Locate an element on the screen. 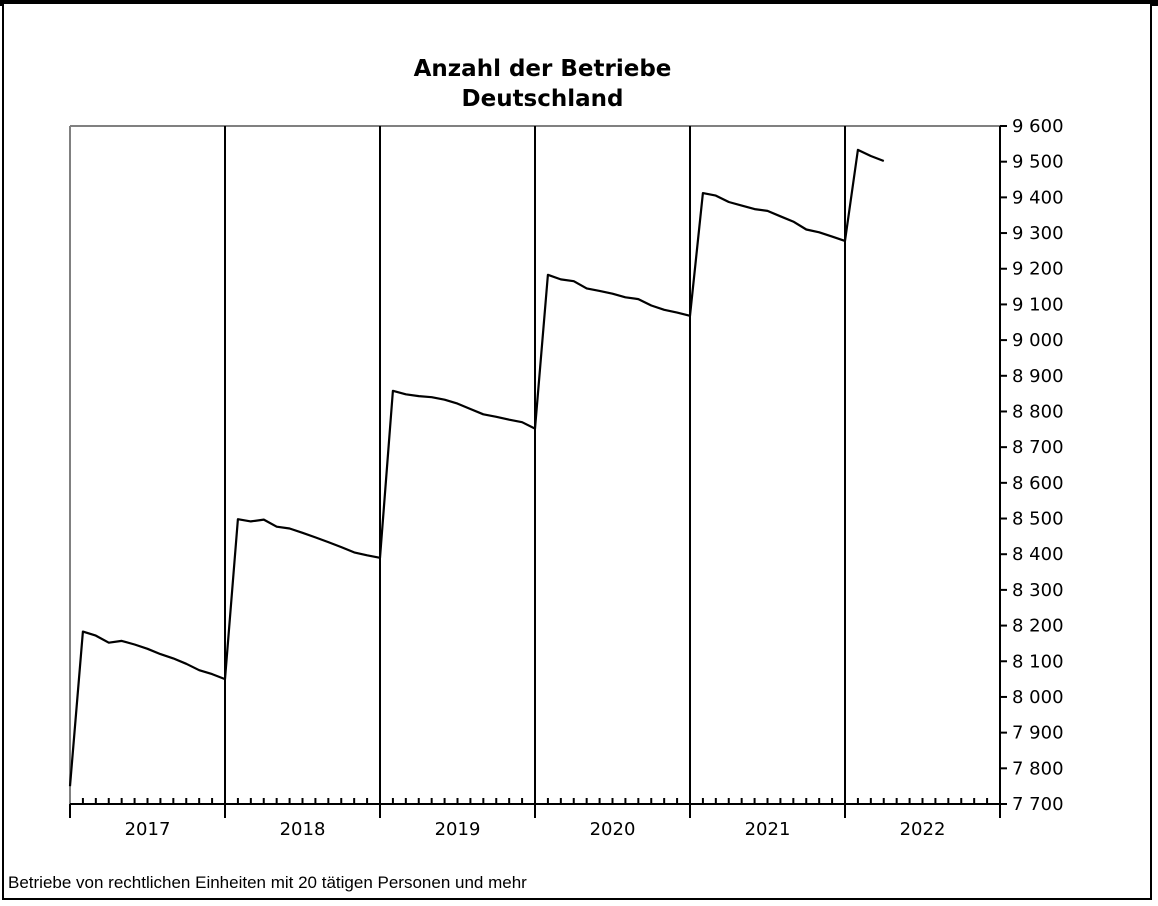 This screenshot has height=906, width=1158. chart-subtitle: Deutschland is located at coordinates (542, 99).